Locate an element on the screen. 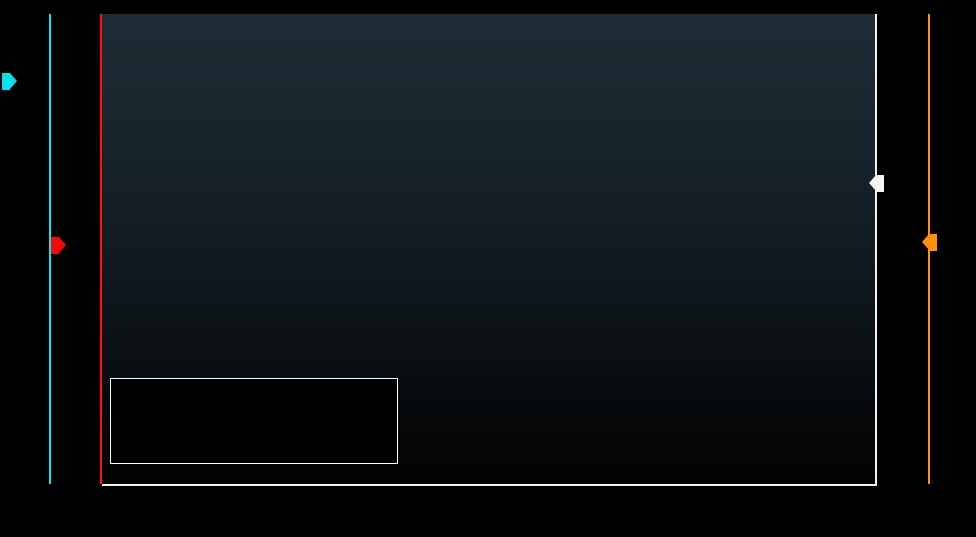 This screenshot has width=976, height=537. price-badge-spx is located at coordinates (876, 183).